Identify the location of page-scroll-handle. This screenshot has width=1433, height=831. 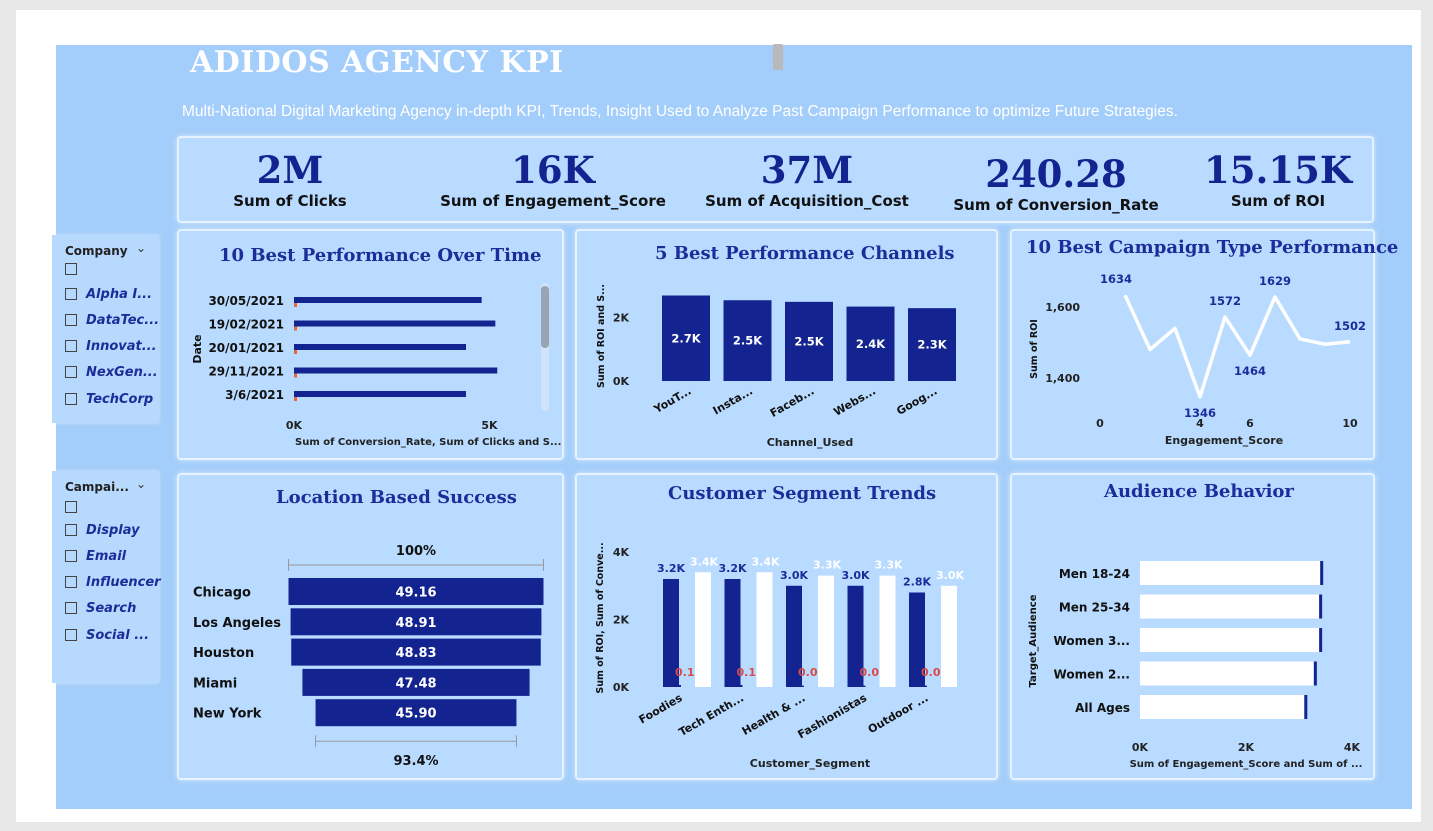
(778, 57).